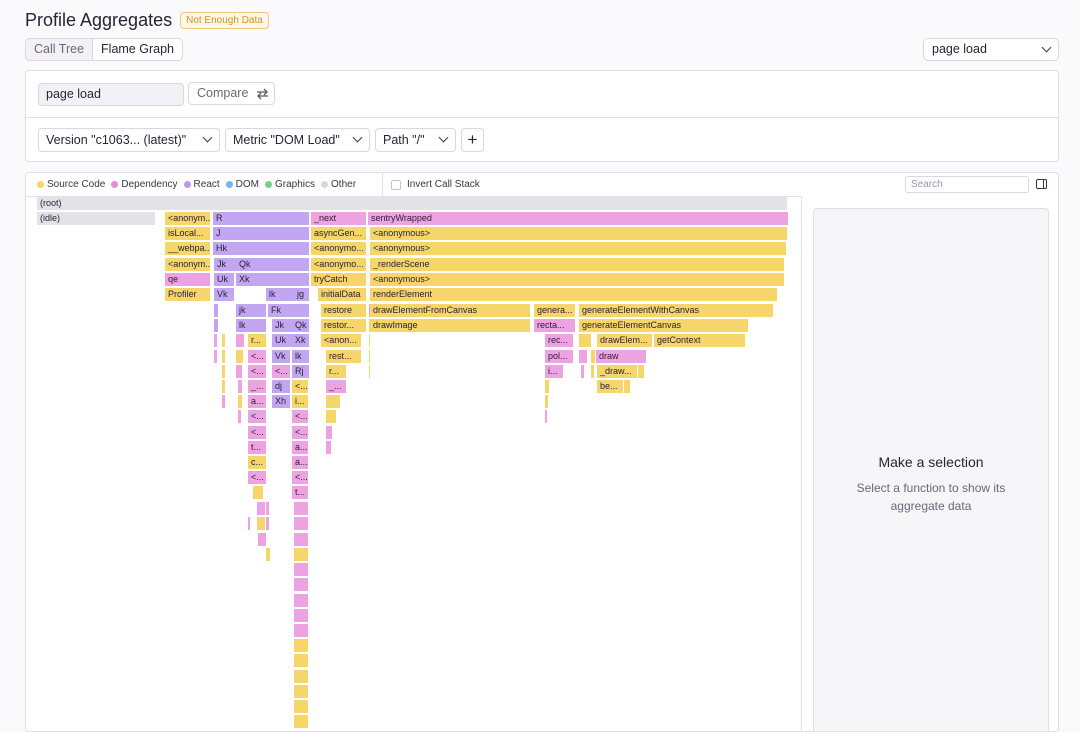  What do you see at coordinates (225, 264) in the screenshot?
I see `flame-frame: Jk` at bounding box center [225, 264].